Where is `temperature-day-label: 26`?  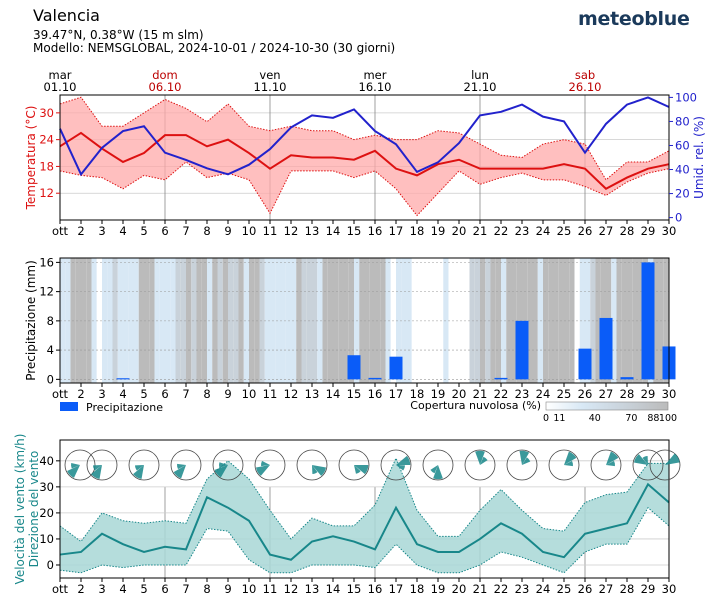
temperature-day-label: 26 is located at coordinates (585, 231).